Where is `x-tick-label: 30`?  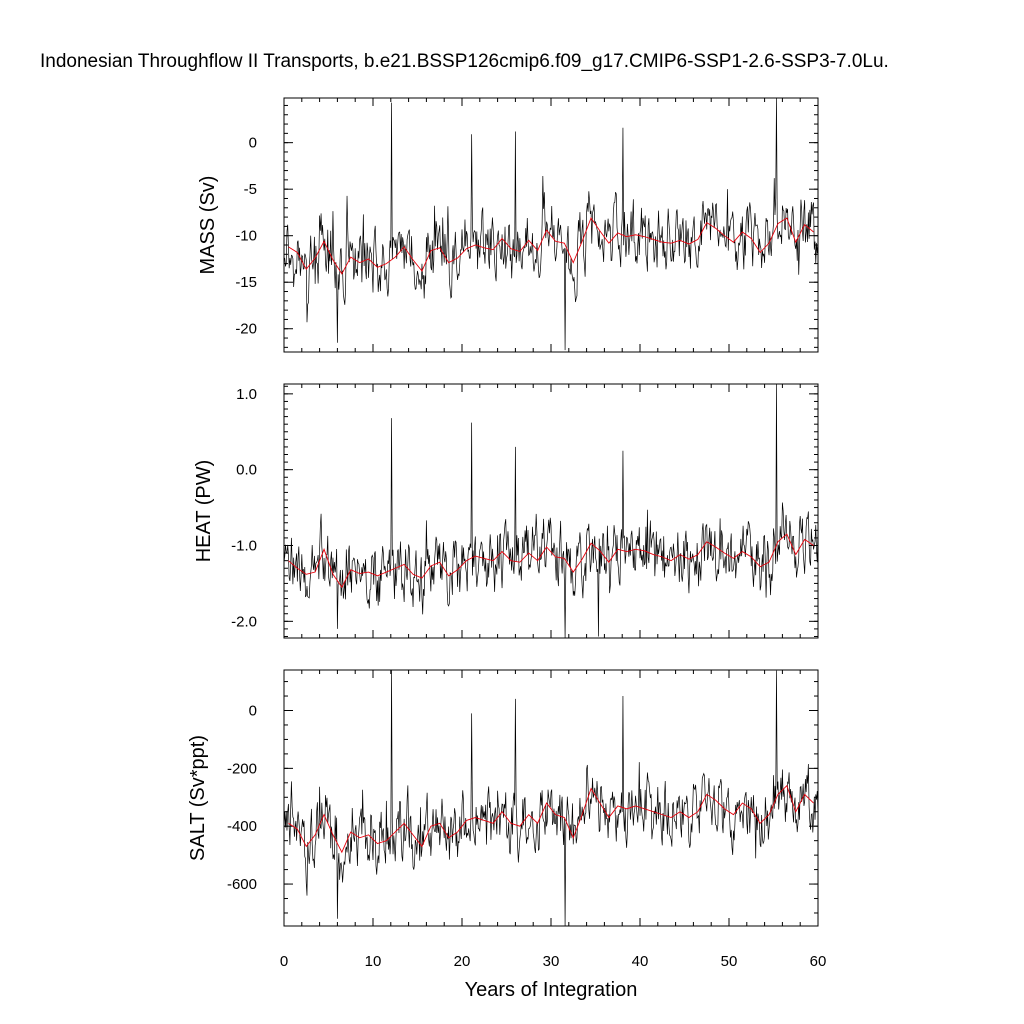 x-tick-label: 30 is located at coordinates (551, 961).